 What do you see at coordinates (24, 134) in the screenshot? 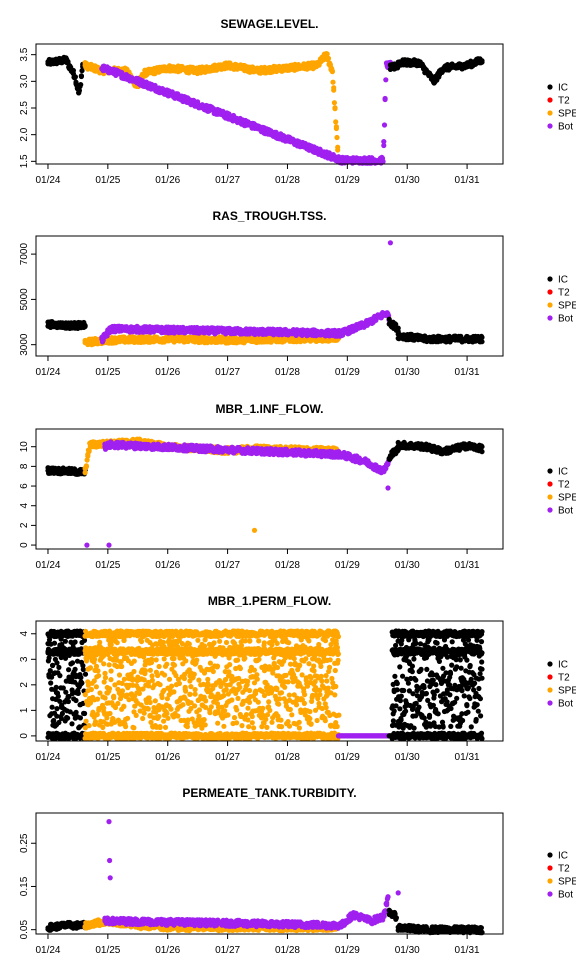
I see `y-tick-label: 2.0` at bounding box center [24, 134].